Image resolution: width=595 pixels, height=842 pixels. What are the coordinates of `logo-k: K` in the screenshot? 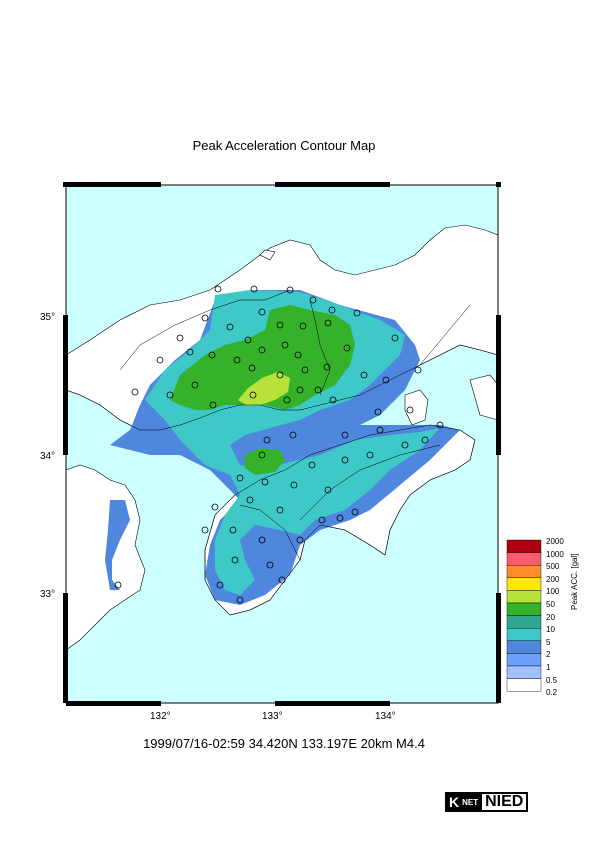 It's located at (454, 802).